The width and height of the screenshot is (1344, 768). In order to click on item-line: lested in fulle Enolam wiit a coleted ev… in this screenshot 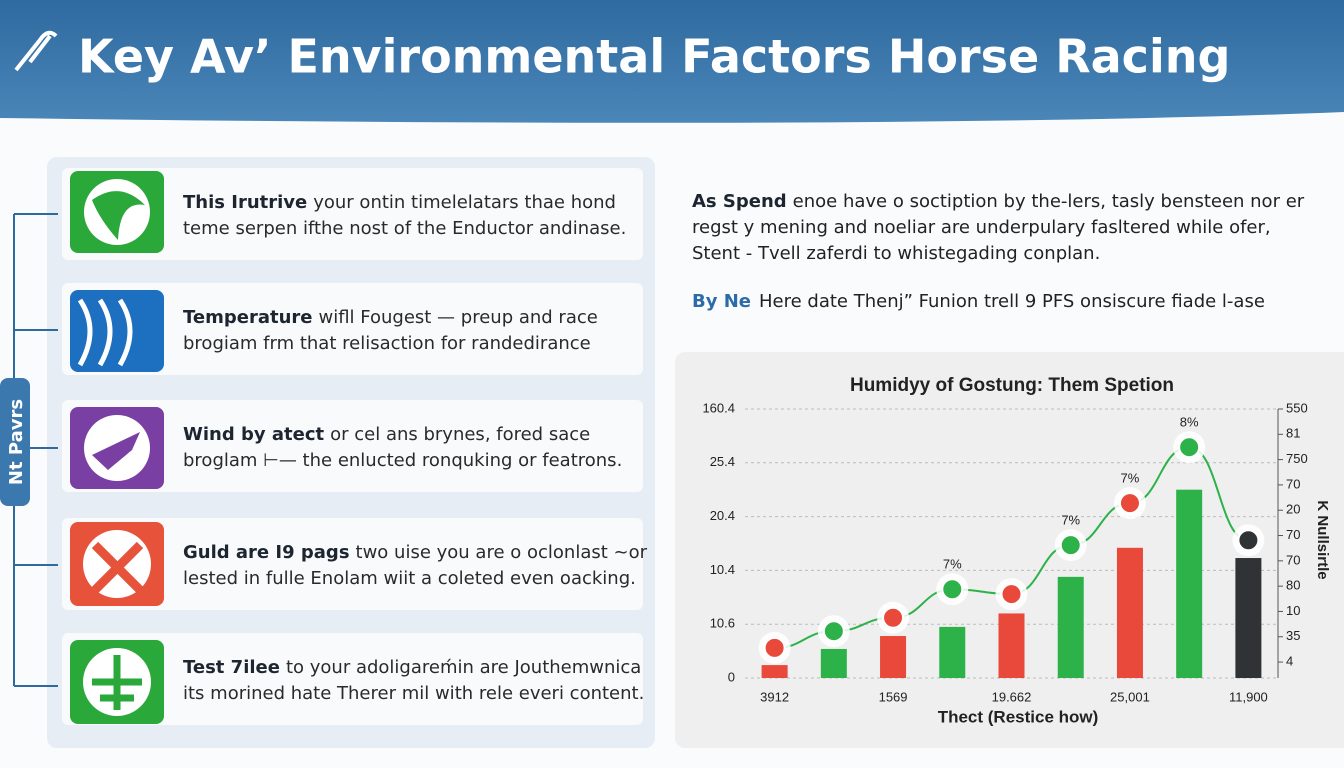, I will do `click(409, 578)`.